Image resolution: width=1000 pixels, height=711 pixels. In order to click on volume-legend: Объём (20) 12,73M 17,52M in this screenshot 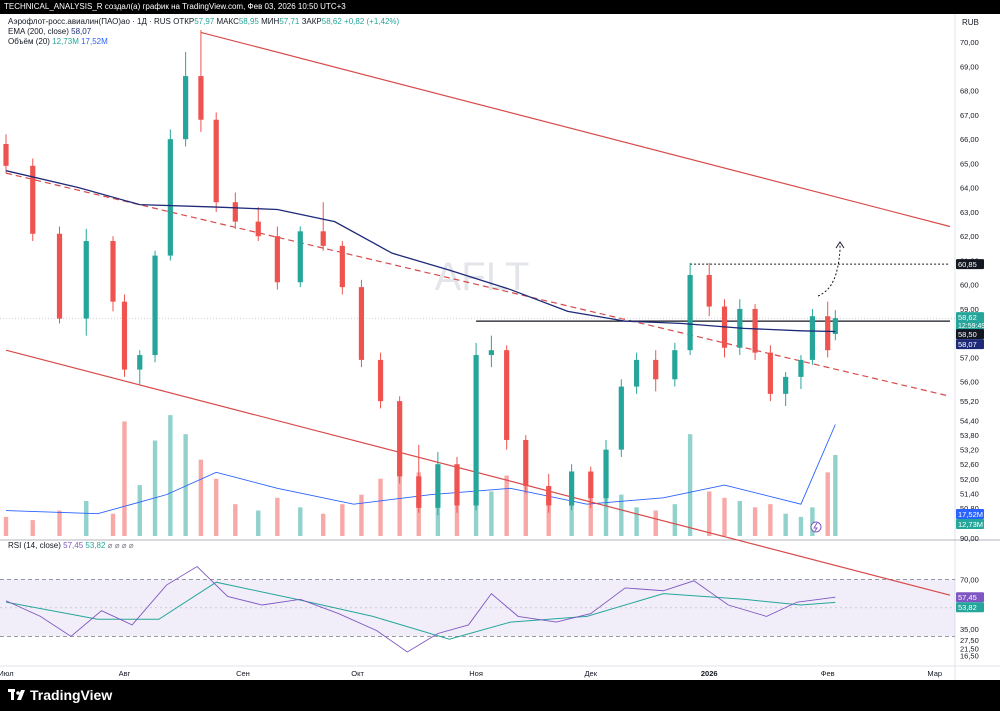, I will do `click(58, 41)`.